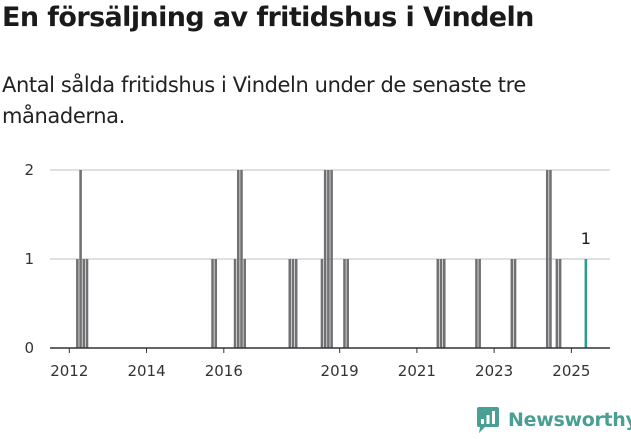 The image size is (631, 439). I want to click on brand-logo: Newsworthy, so click(553, 420).